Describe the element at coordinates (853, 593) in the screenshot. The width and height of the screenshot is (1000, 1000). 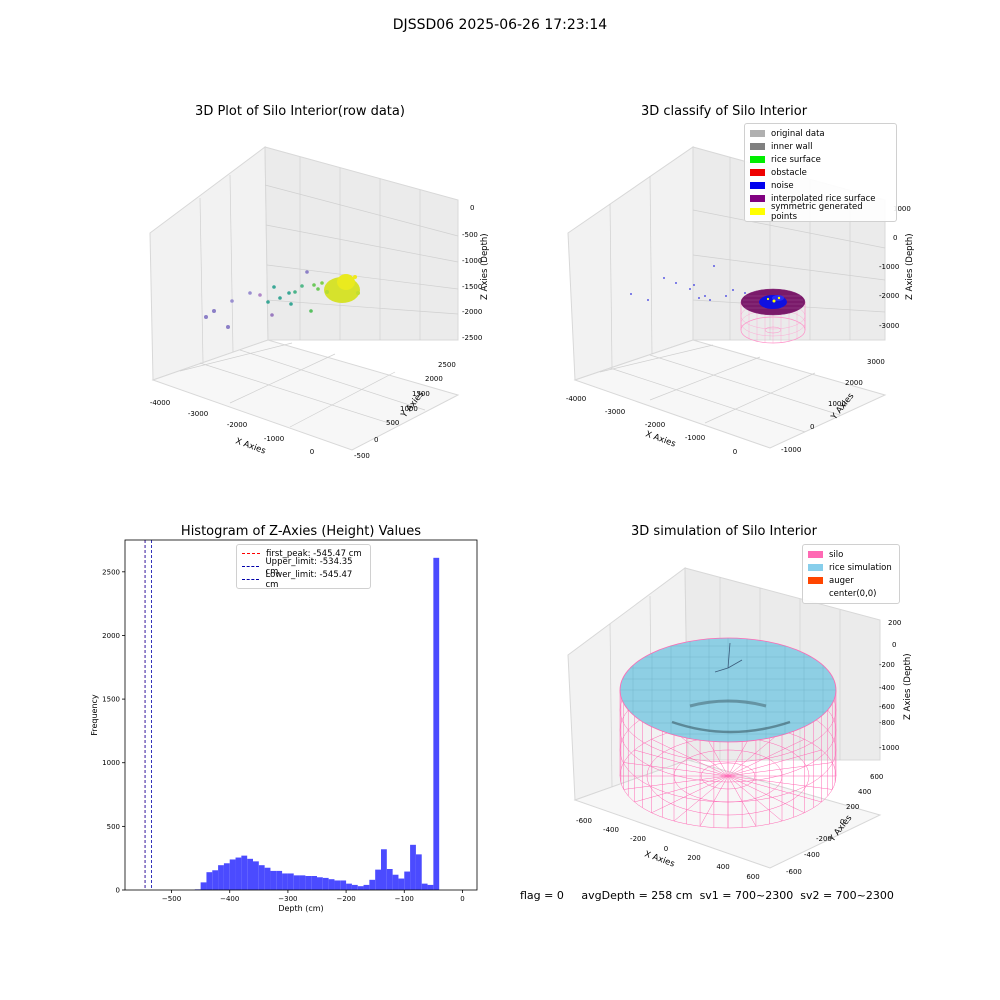
I see `legend-label: center(0,0)` at that location.